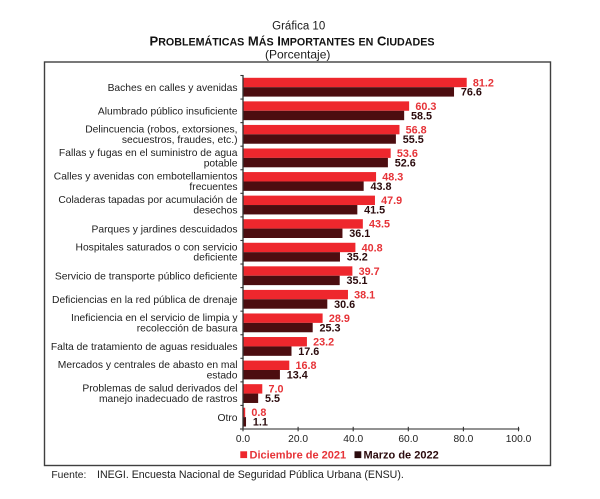 The height and width of the screenshot is (499, 600). Describe the element at coordinates (144, 347) in the screenshot. I see `svg-text:Falta de tratamiento de aguas: Falta de tratamiento de aguas residuales` at that location.